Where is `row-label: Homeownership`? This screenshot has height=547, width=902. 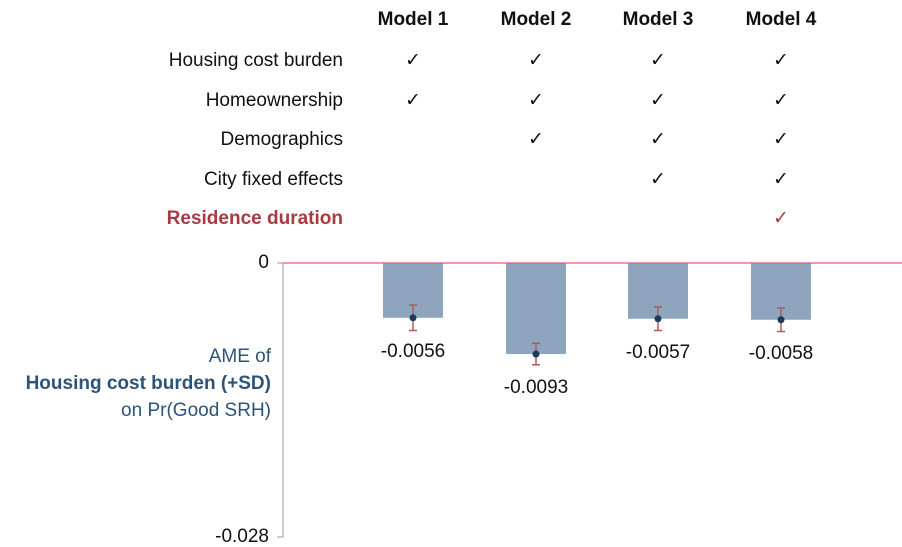 row-label: Homeownership is located at coordinates (274, 100).